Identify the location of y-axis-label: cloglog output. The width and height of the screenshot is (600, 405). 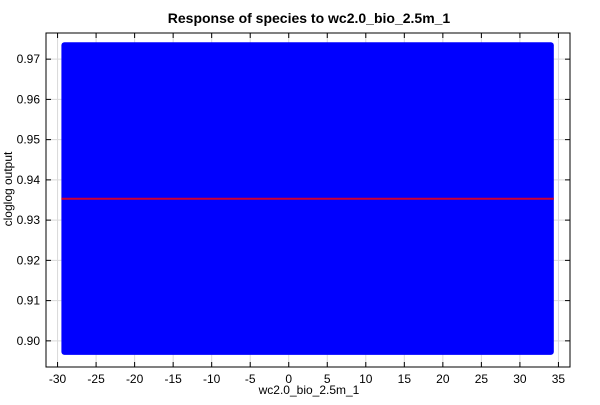
(8, 188).